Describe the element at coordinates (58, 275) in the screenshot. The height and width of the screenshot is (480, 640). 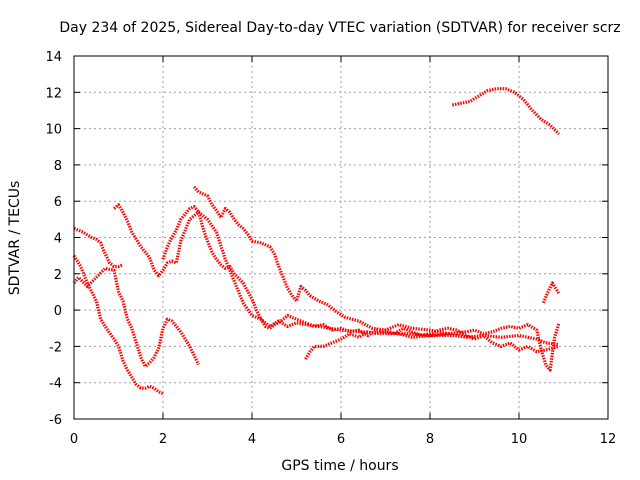
I see `y-tick-label: 2` at that location.